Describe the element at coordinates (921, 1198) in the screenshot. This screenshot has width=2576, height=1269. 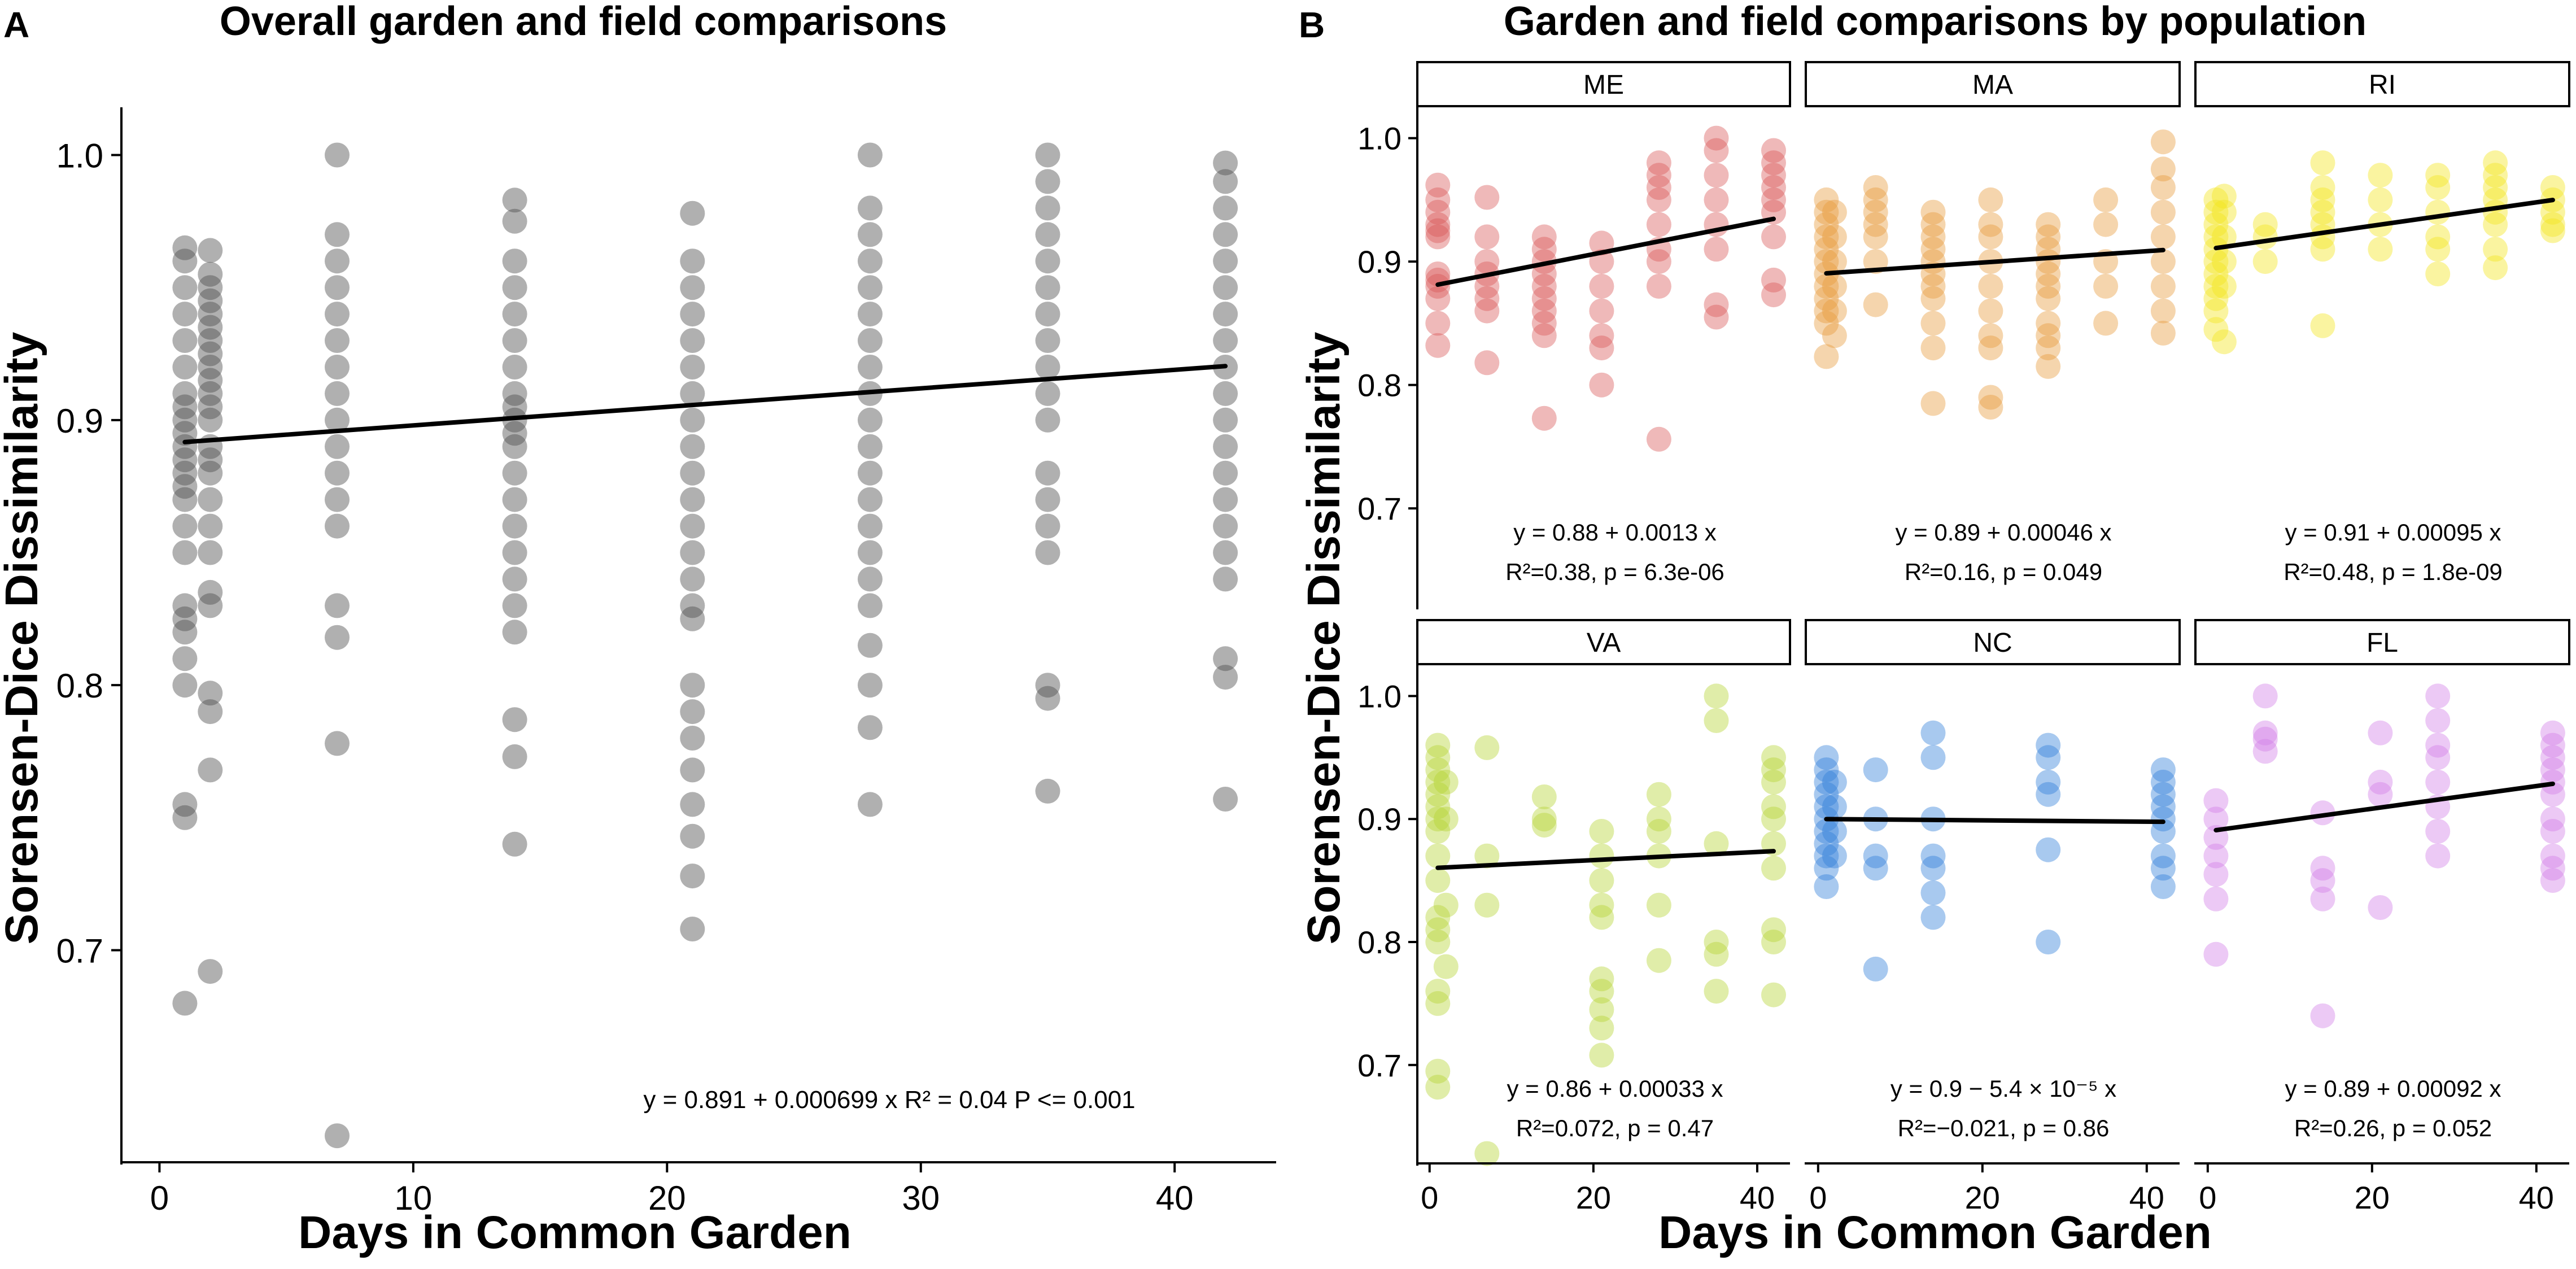
I see `x-tick-label: 30` at that location.